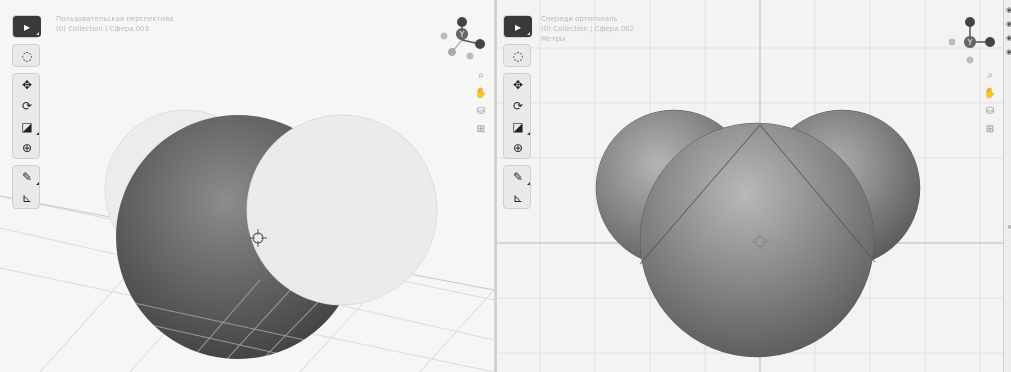 This screenshot has height=372, width=1011. I want to click on side-panel-edge: ◉ ◉ ◉ ◉ ✕, so click(1007, 186).